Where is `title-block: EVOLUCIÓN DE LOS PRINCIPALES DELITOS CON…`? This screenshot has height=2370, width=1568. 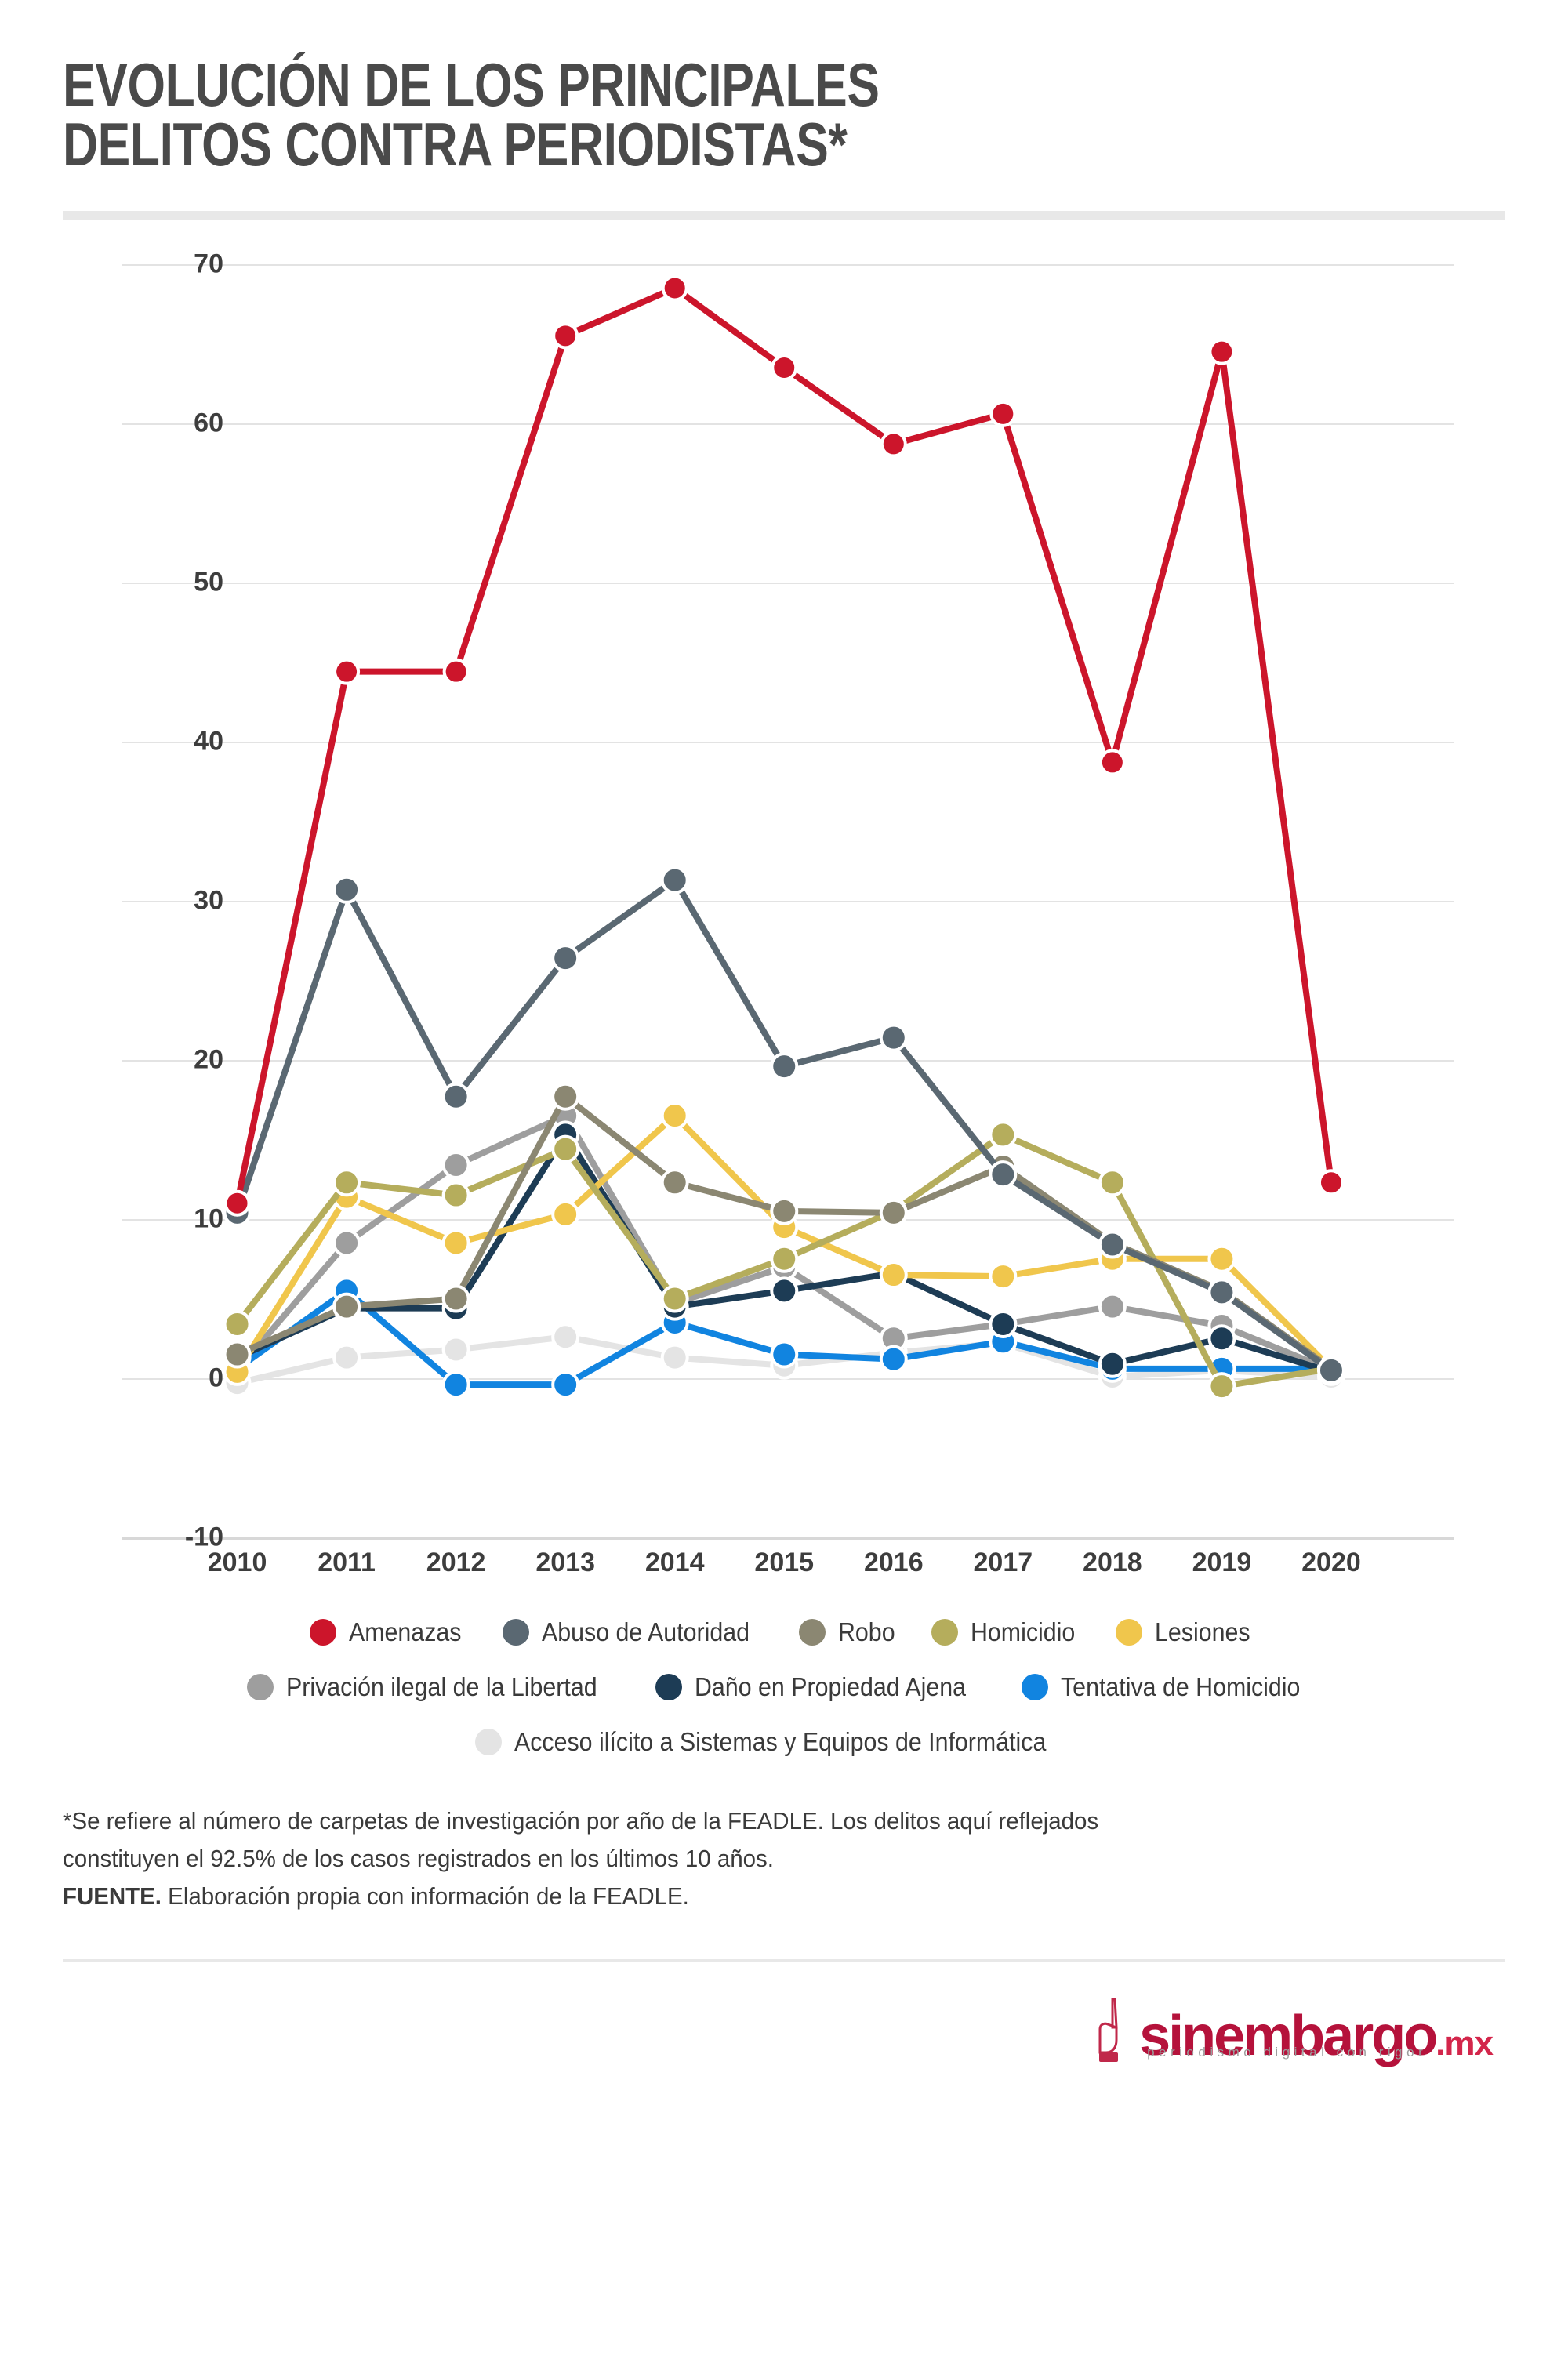
title-block: EVOLUCIÓN DE LOS PRINCIPALES DELITOS CON… is located at coordinates (784, 87).